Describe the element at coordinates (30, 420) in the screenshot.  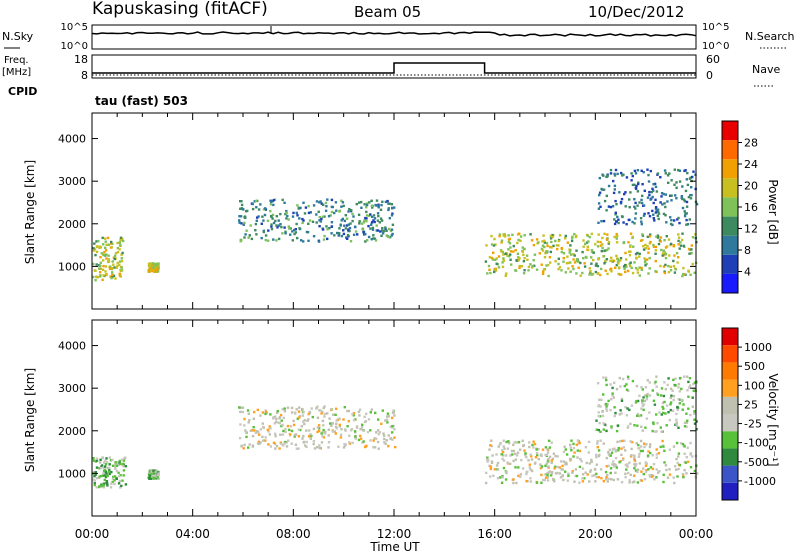
I see `velocity-ylabel: Slant Range [km]` at that location.